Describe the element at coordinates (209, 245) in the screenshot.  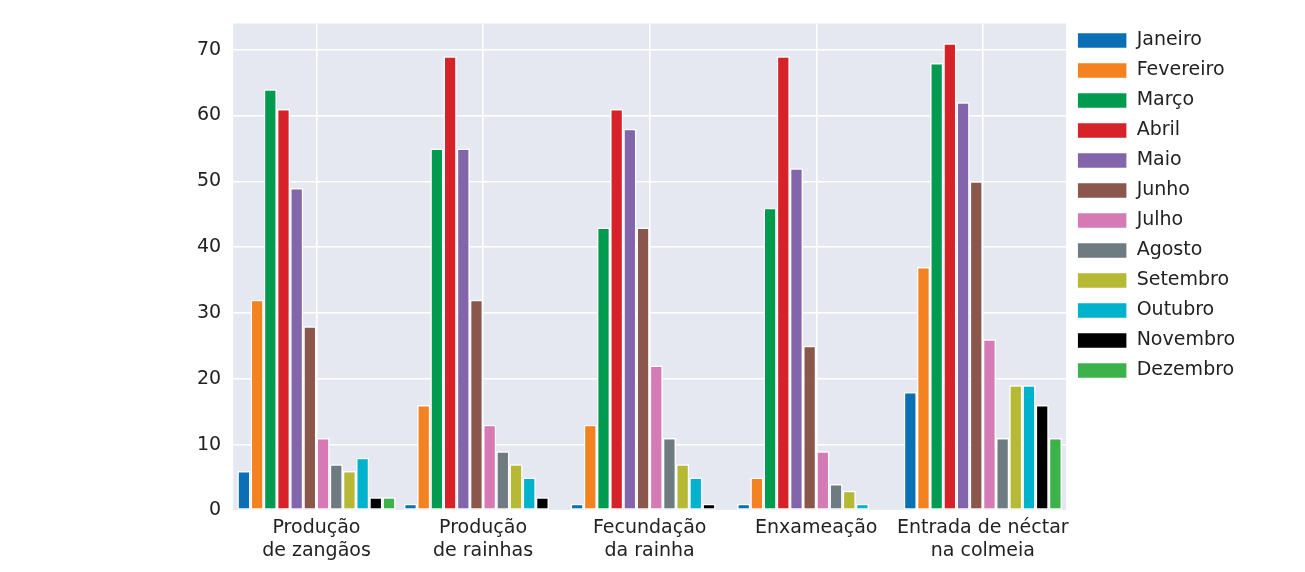
I see `y-tick-label: 40` at that location.